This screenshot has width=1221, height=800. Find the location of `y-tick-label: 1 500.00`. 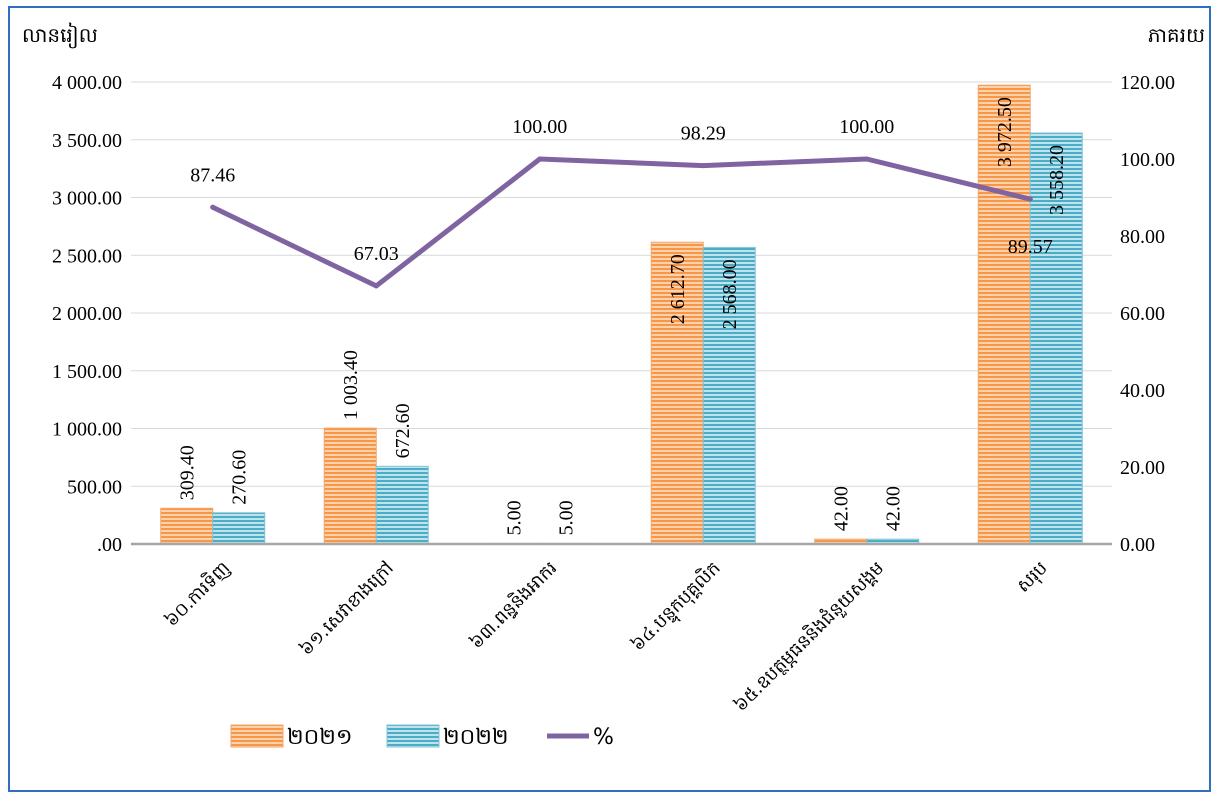

y-tick-label: 1 500.00 is located at coordinates (87, 372).